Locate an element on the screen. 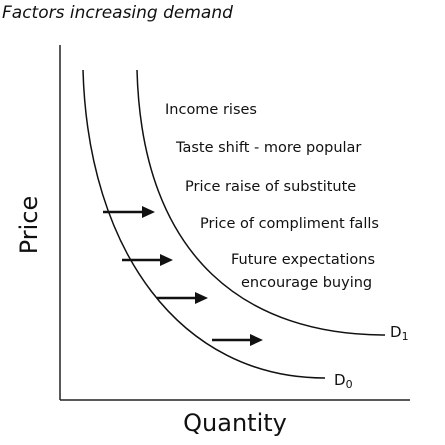  factor: Future expectations is located at coordinates (303, 260).